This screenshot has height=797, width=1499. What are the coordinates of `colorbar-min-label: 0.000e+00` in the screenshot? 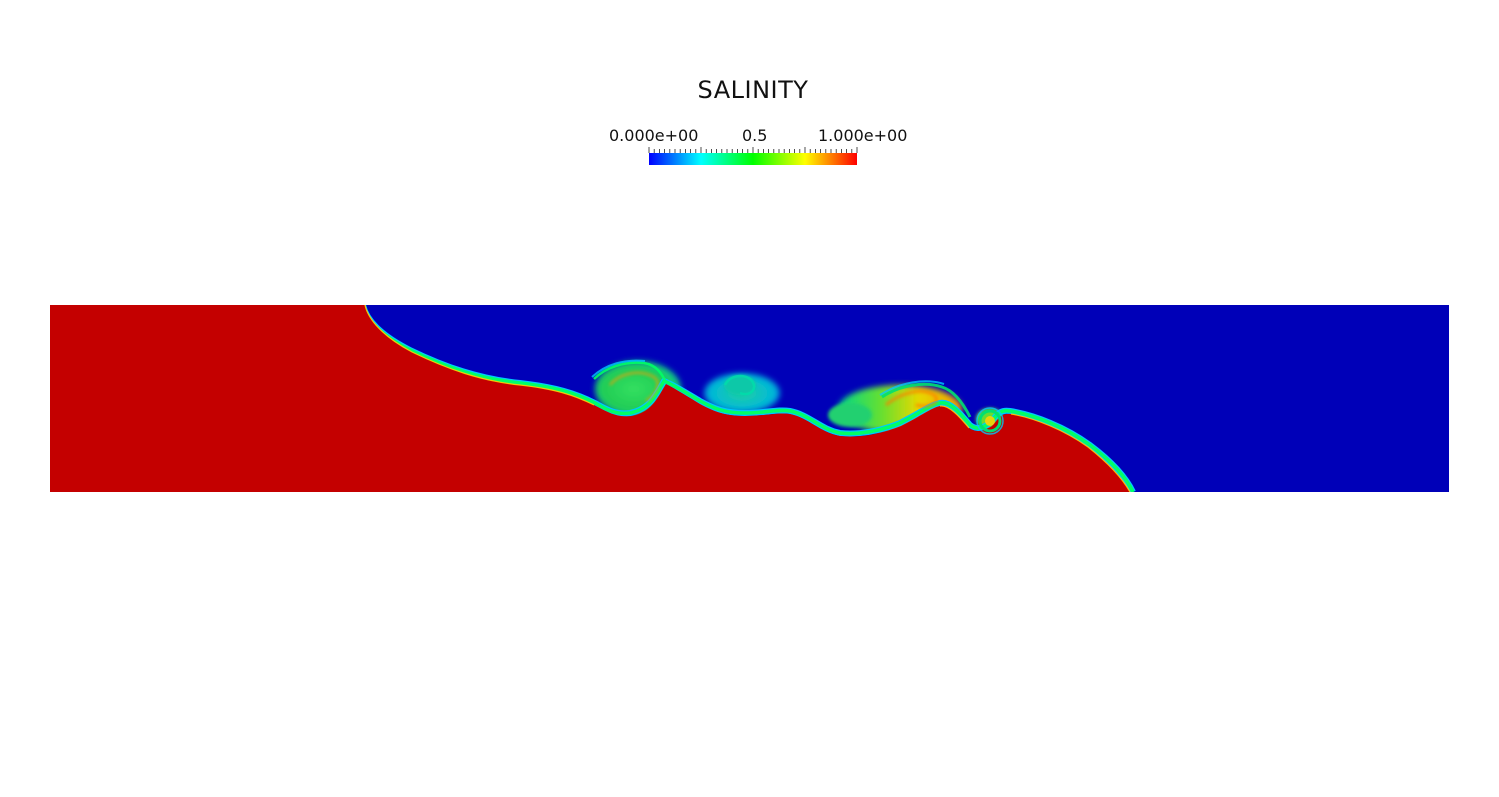 It's located at (654, 135).